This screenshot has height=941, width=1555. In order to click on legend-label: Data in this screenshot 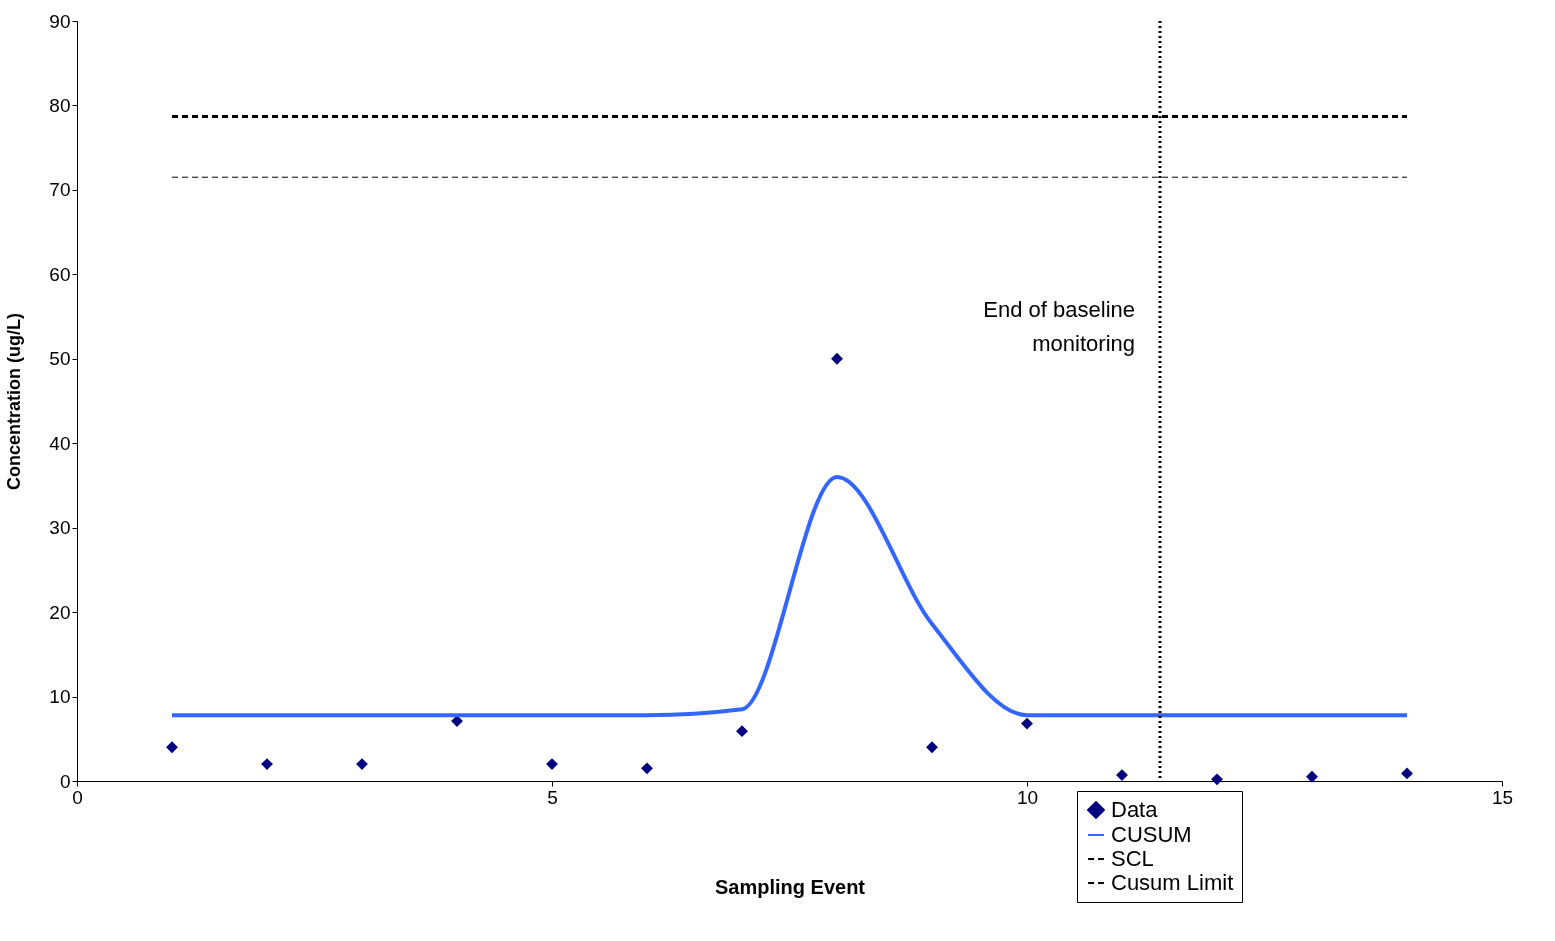, I will do `click(1135, 809)`.